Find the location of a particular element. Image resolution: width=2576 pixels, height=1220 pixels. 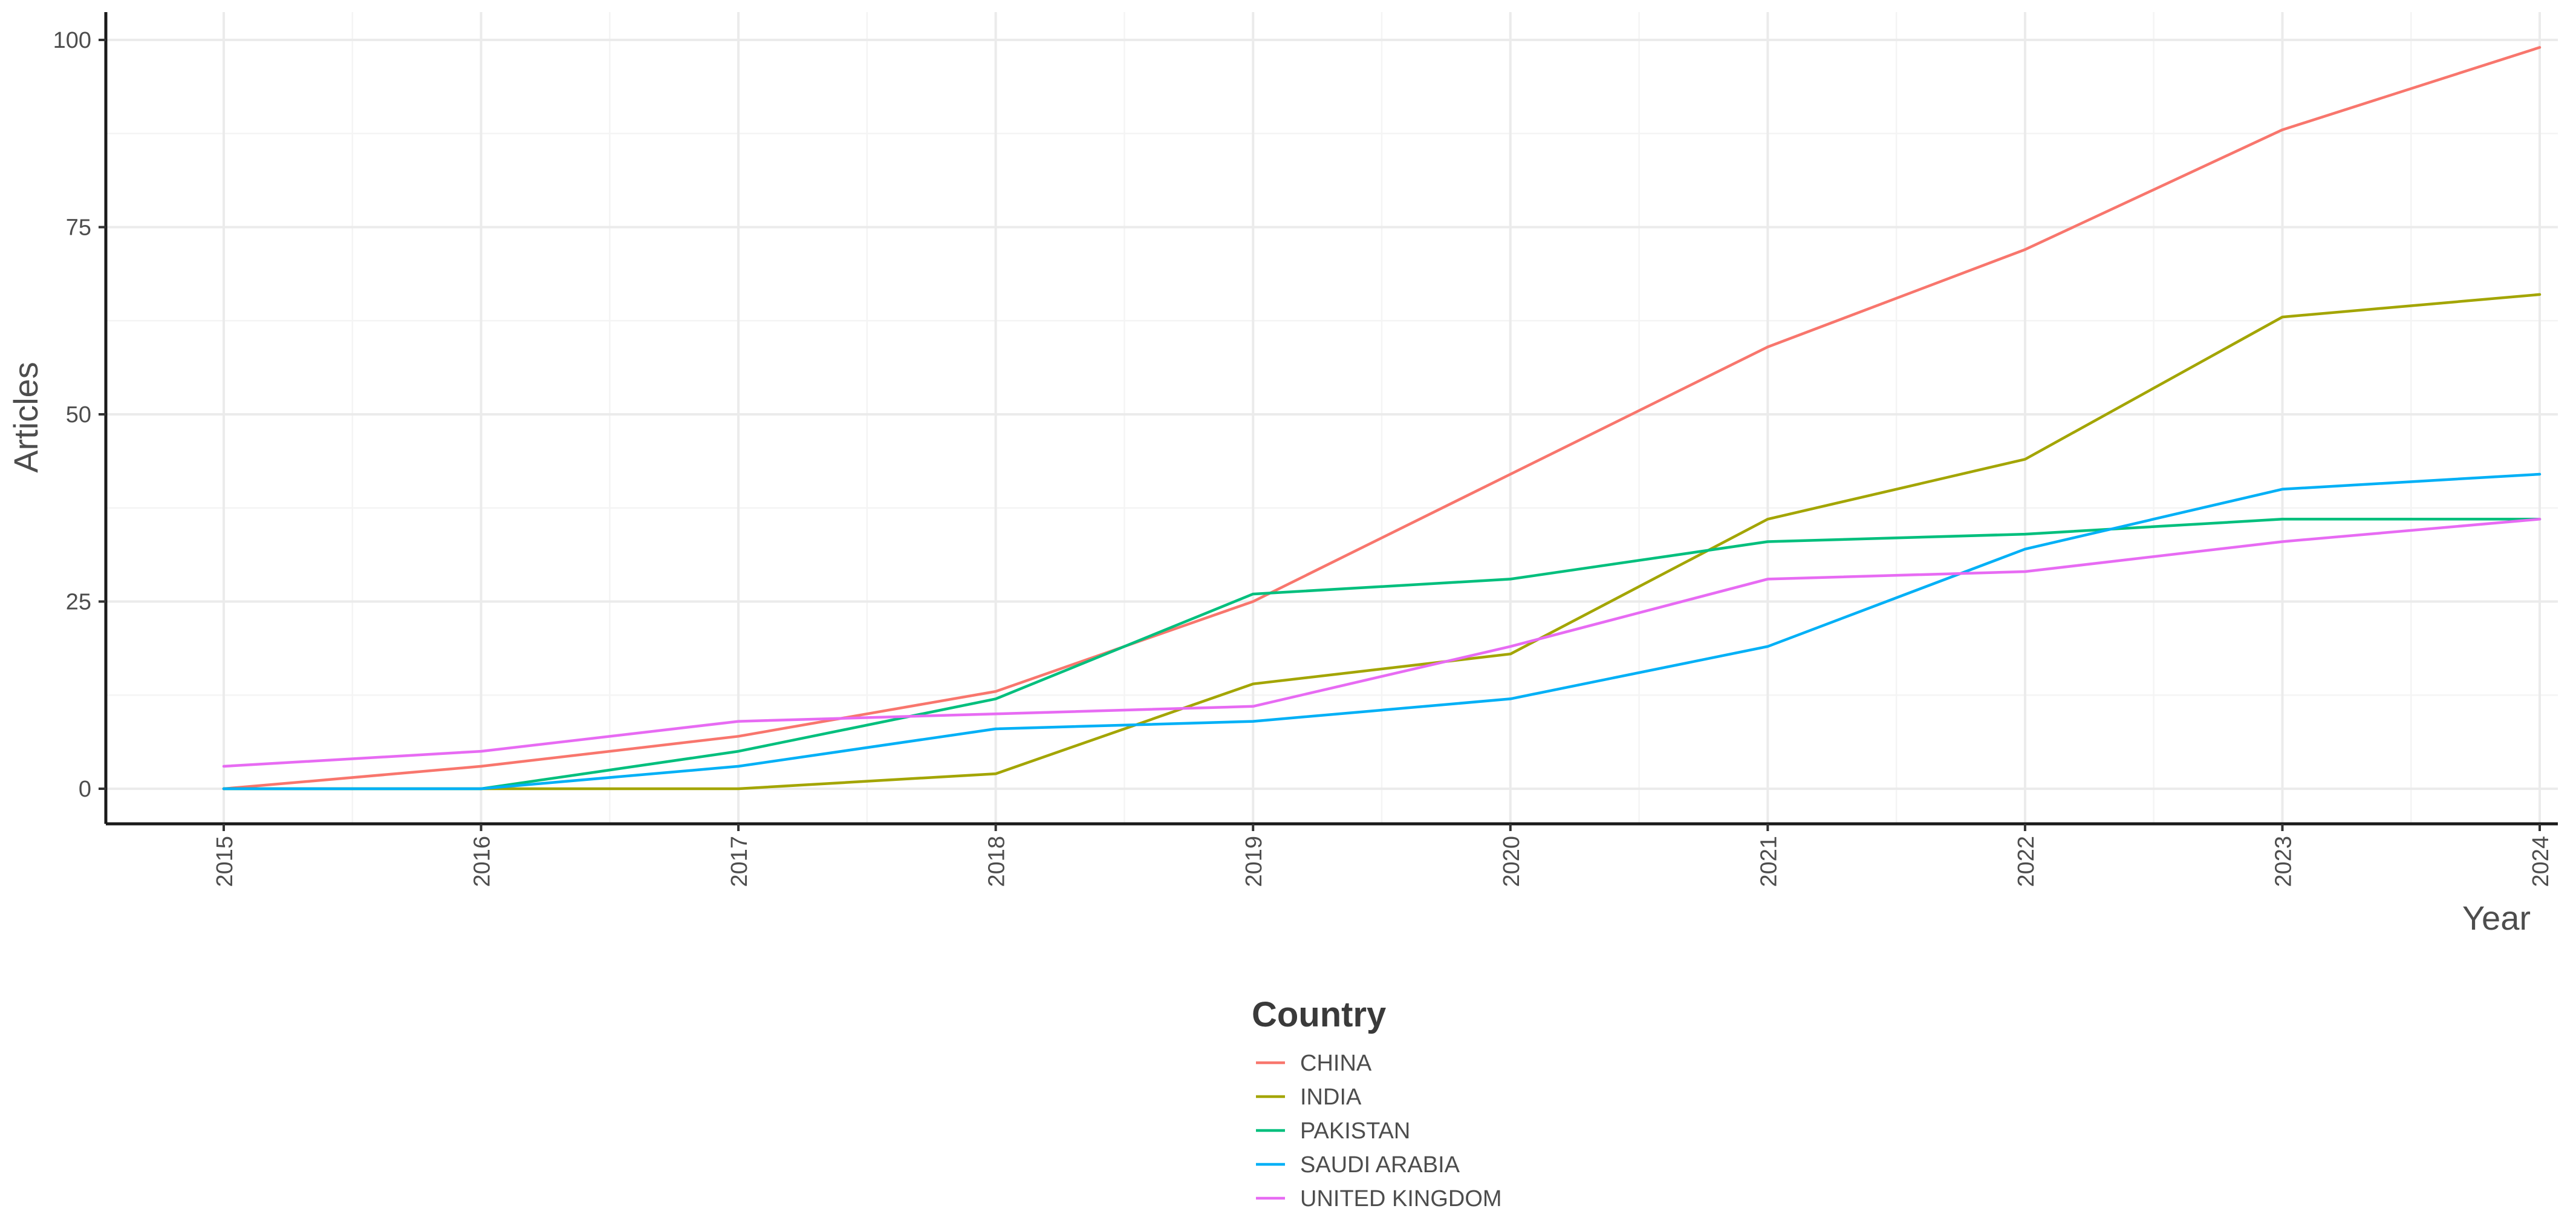

y-tick-label: 50 is located at coordinates (79, 415).